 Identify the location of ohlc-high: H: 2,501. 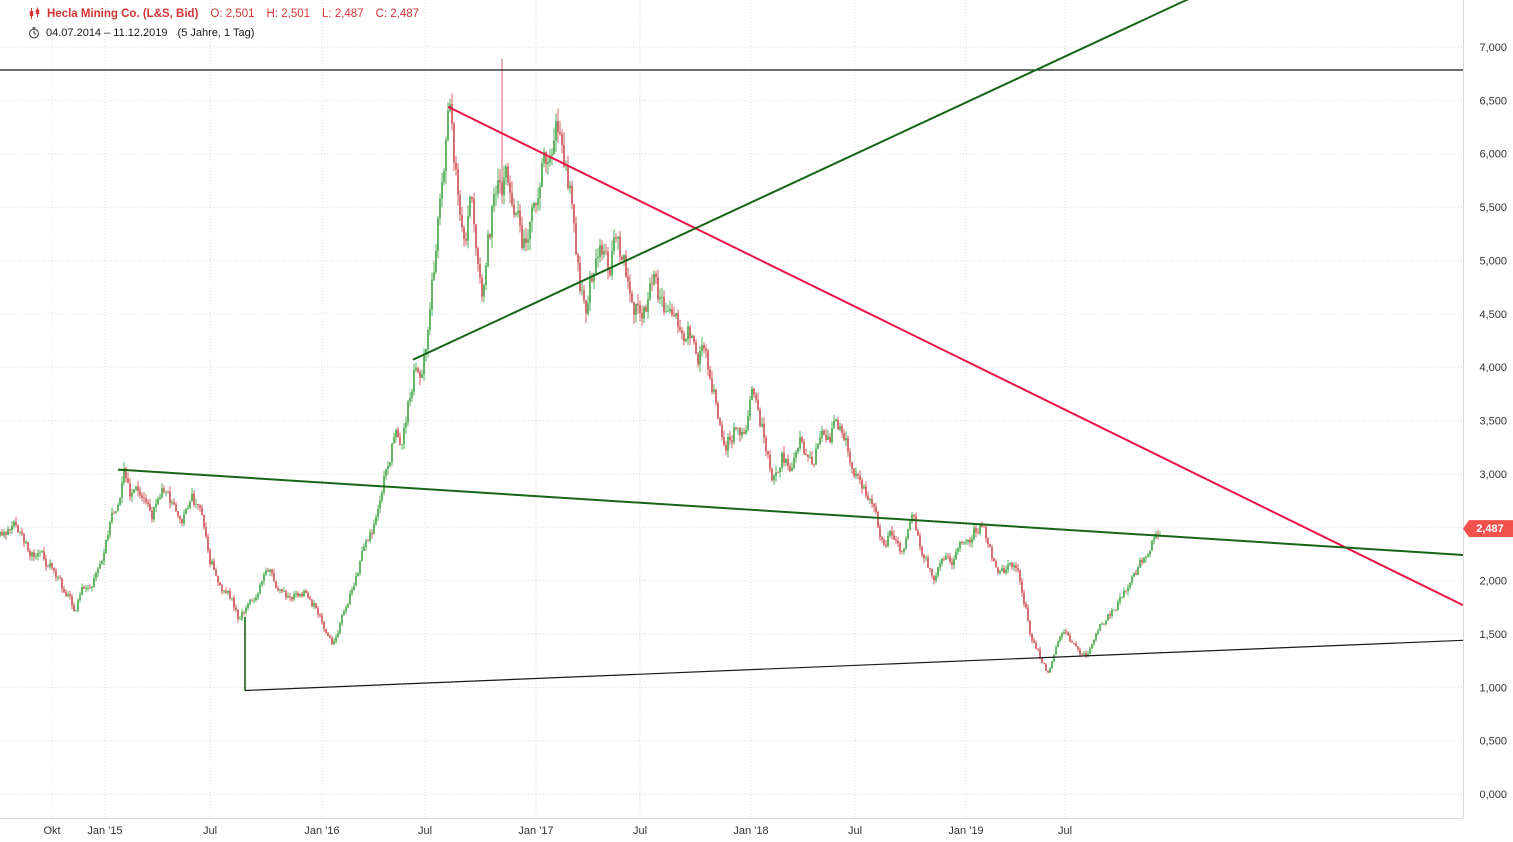
(288, 13).